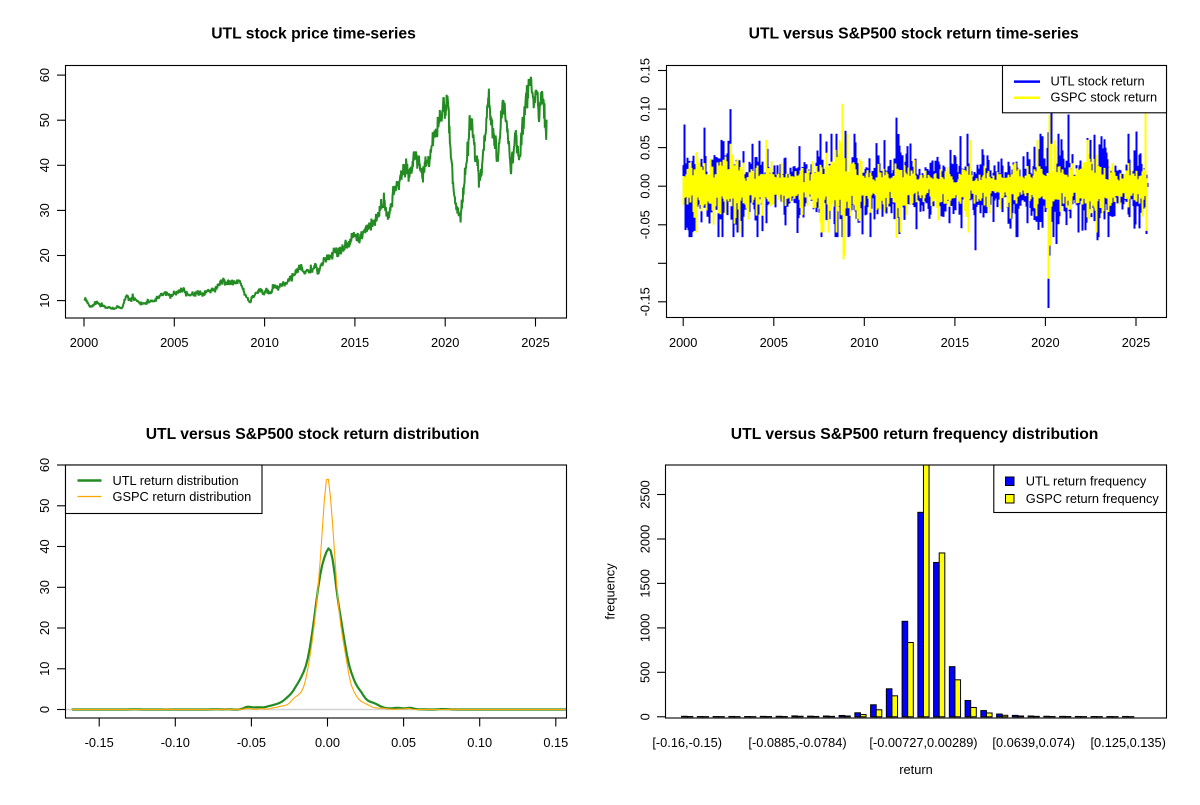 Image resolution: width=1200 pixels, height=805 pixels. What do you see at coordinates (645, 672) in the screenshot?
I see `svg-text: 500` at bounding box center [645, 672].